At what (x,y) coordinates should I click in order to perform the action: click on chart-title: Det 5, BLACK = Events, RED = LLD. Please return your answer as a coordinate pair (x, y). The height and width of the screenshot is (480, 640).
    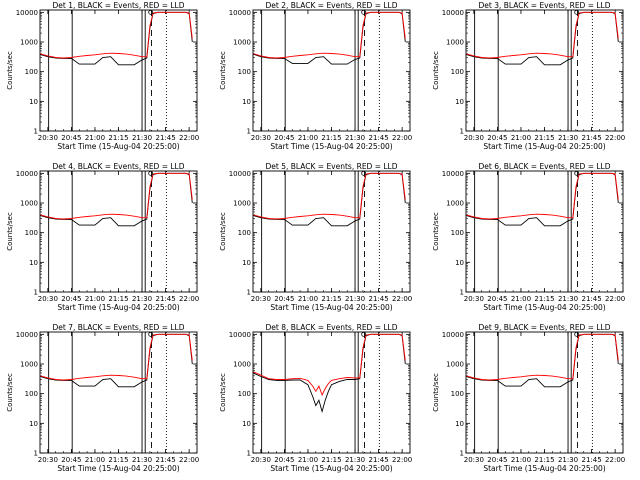
    Looking at the image, I should click on (331, 166).